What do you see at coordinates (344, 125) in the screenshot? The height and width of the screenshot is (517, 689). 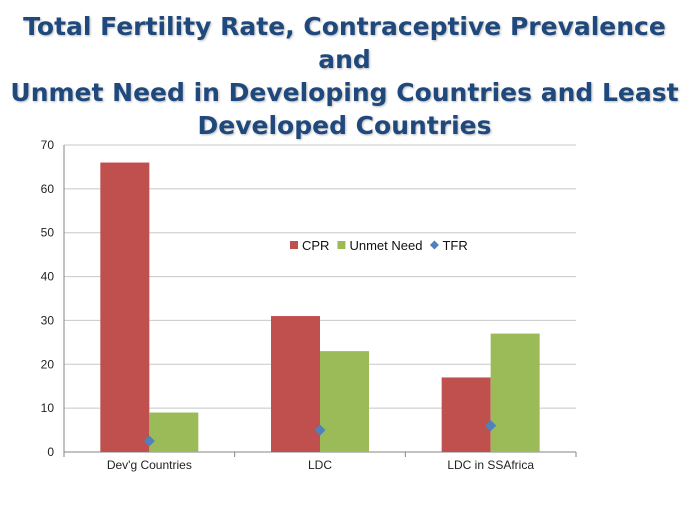 I see `title-line-3: Developed Countries` at bounding box center [344, 125].